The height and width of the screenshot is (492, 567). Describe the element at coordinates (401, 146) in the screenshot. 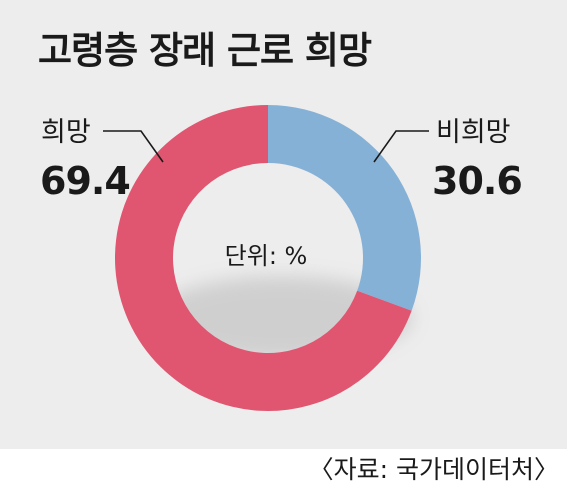

I see `leader-line-no-hope` at that location.